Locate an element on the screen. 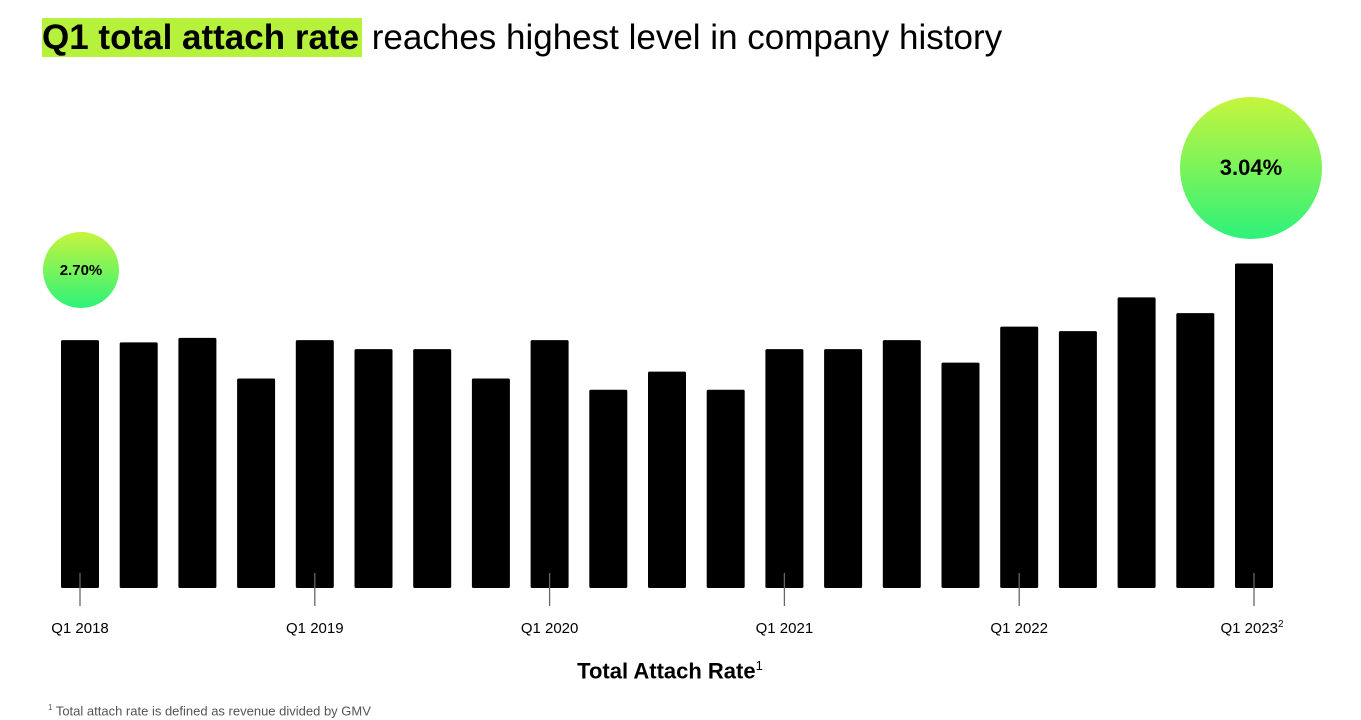 The image size is (1361, 720). bar-q4-2018 is located at coordinates (256, 483).